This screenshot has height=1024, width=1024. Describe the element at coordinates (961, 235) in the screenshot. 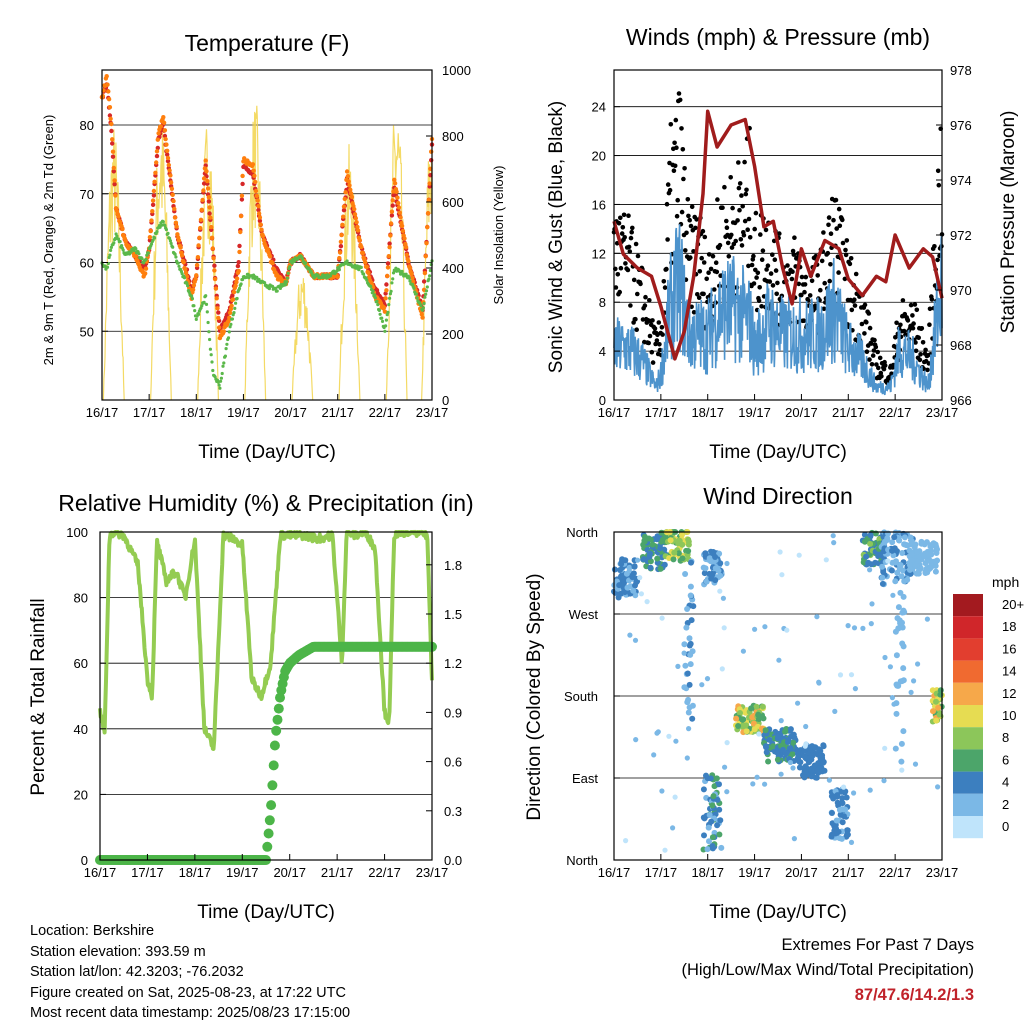

I see `y2-tick-label: 972` at that location.